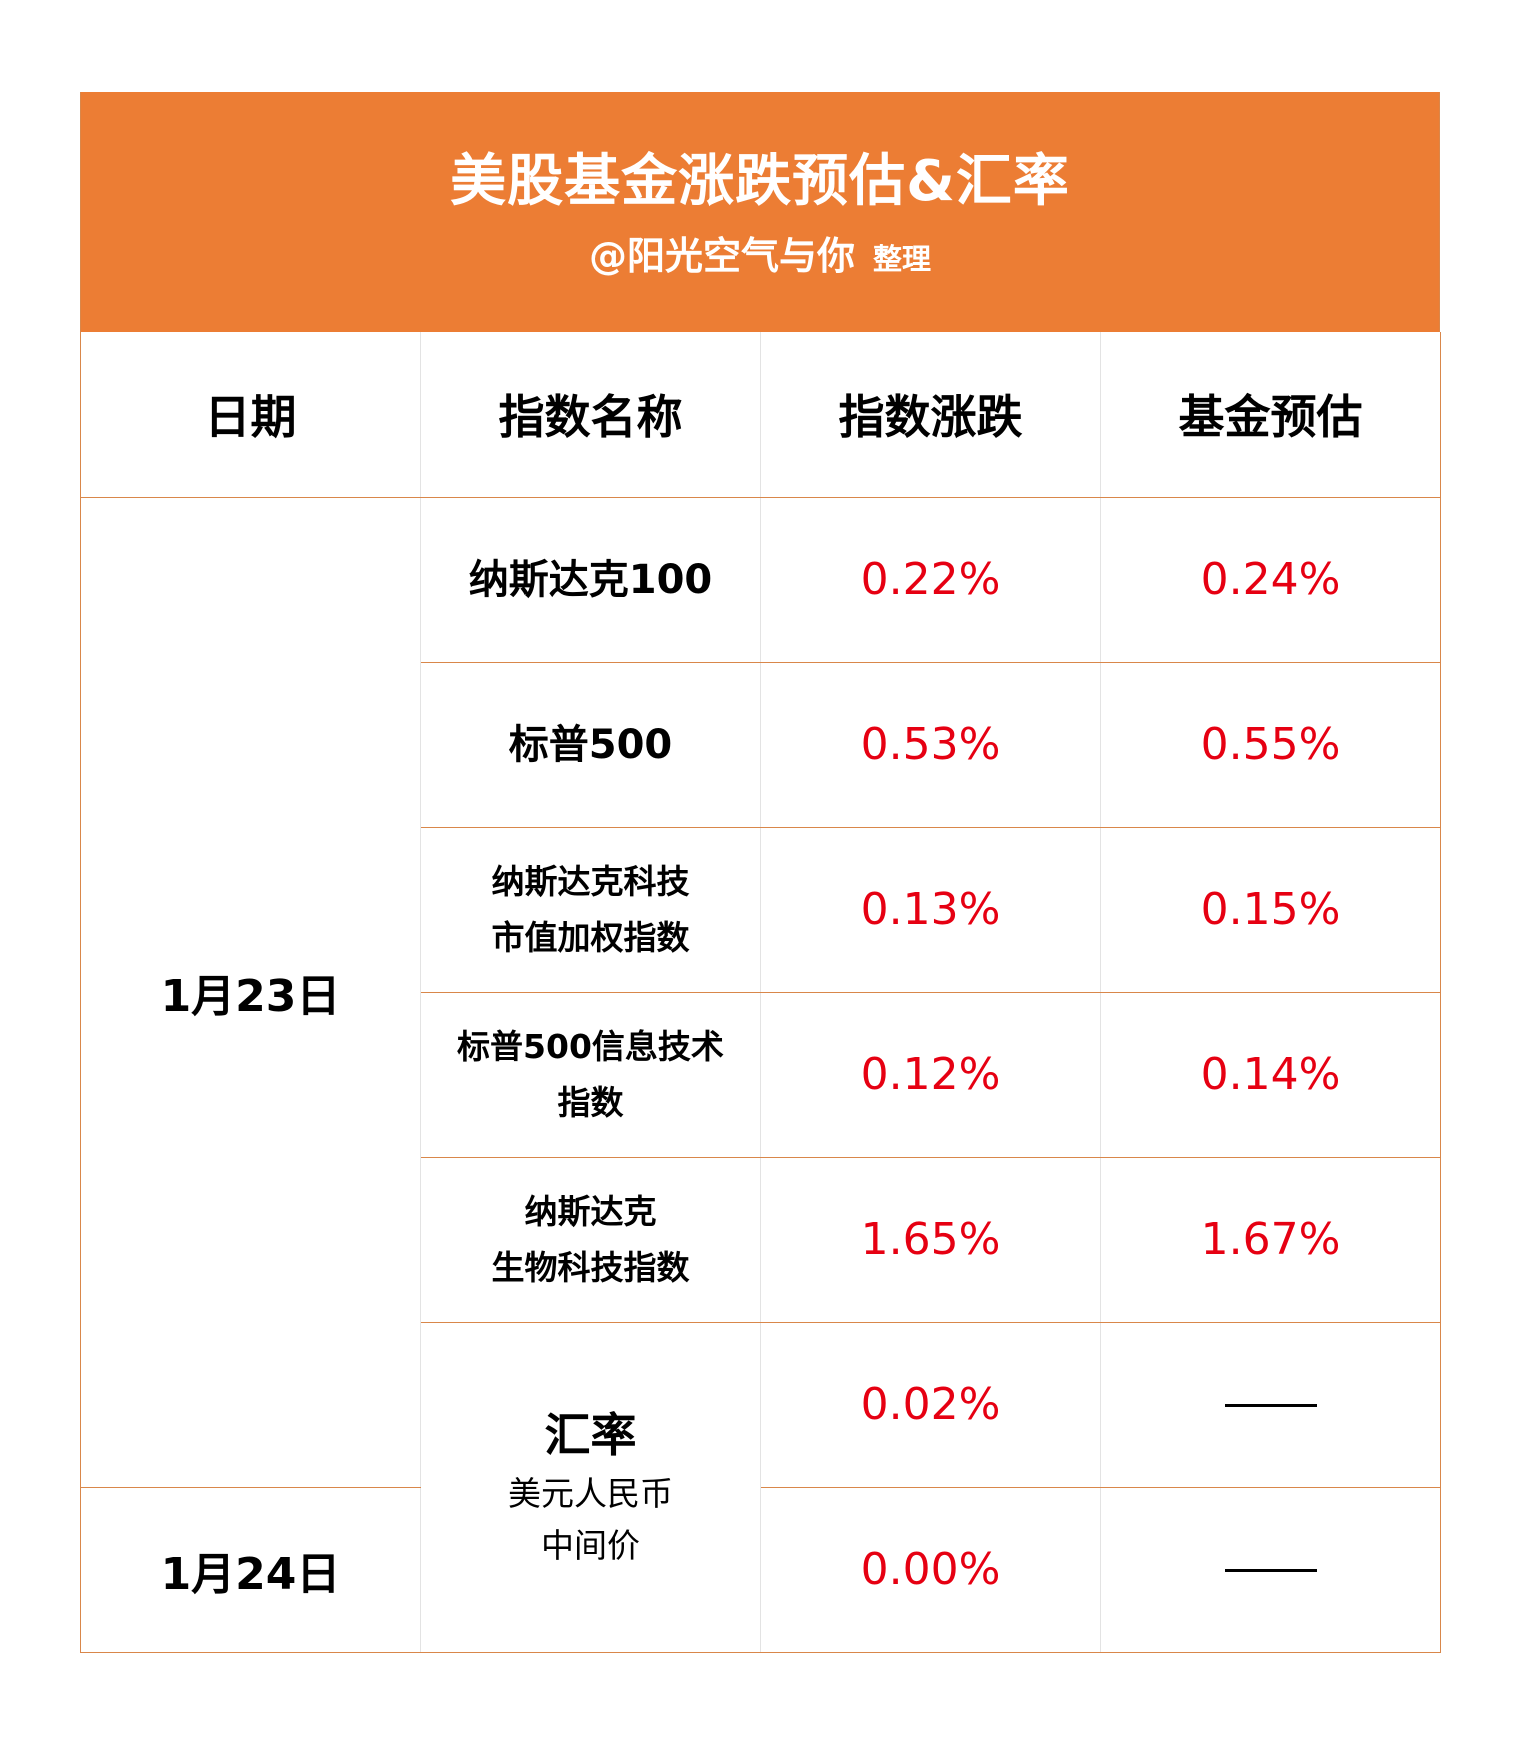 The image size is (1522, 1744). What do you see at coordinates (590, 1046) in the screenshot?
I see `index-name-line: 标普500信息技术` at bounding box center [590, 1046].